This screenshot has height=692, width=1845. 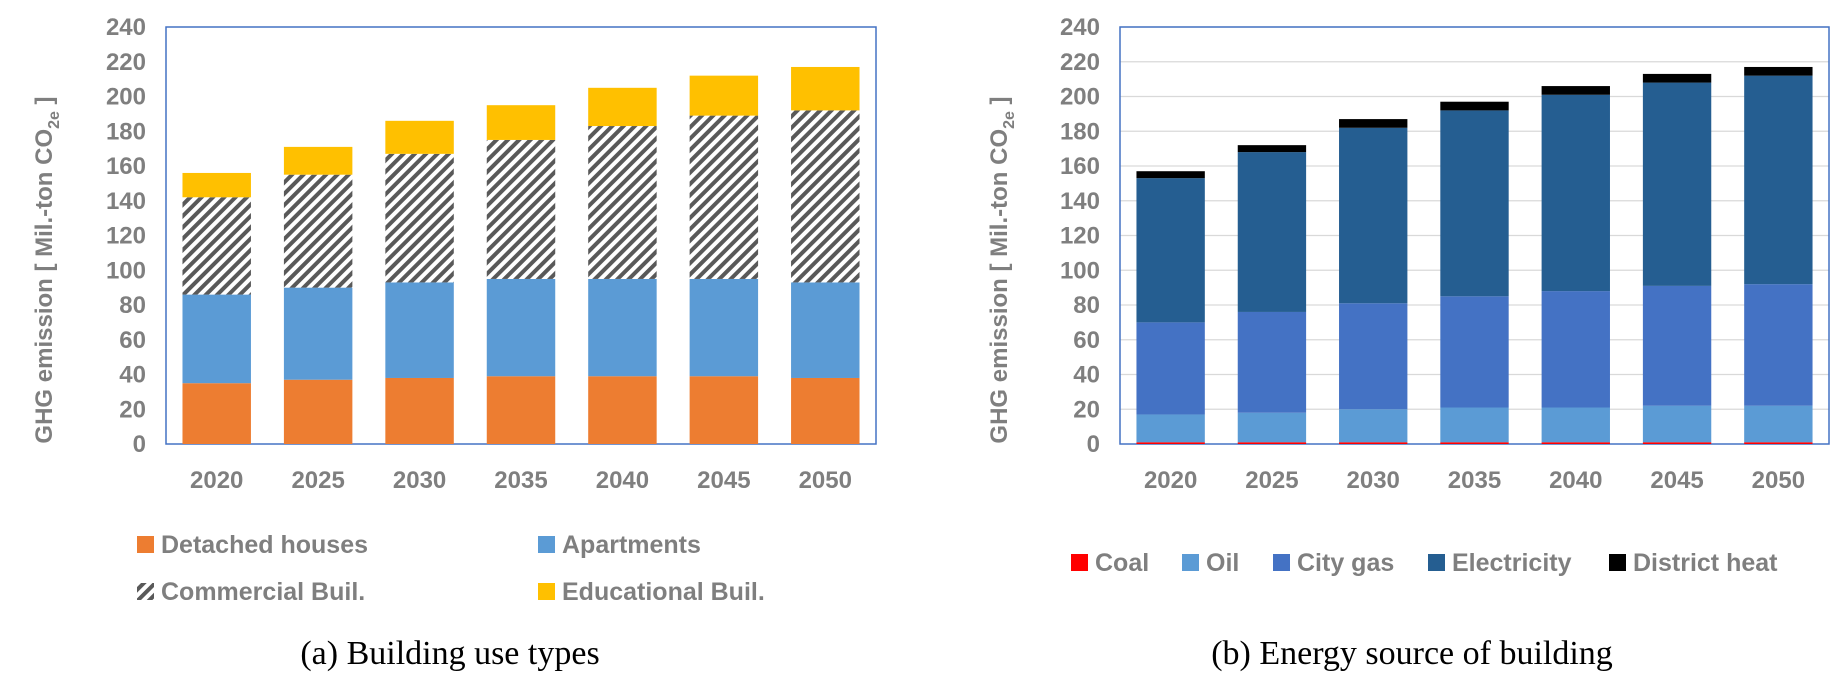 I want to click on chart-b-y-axis-label: GHG emission [ Mil.-ton CO2e ], so click(x=1002, y=269).